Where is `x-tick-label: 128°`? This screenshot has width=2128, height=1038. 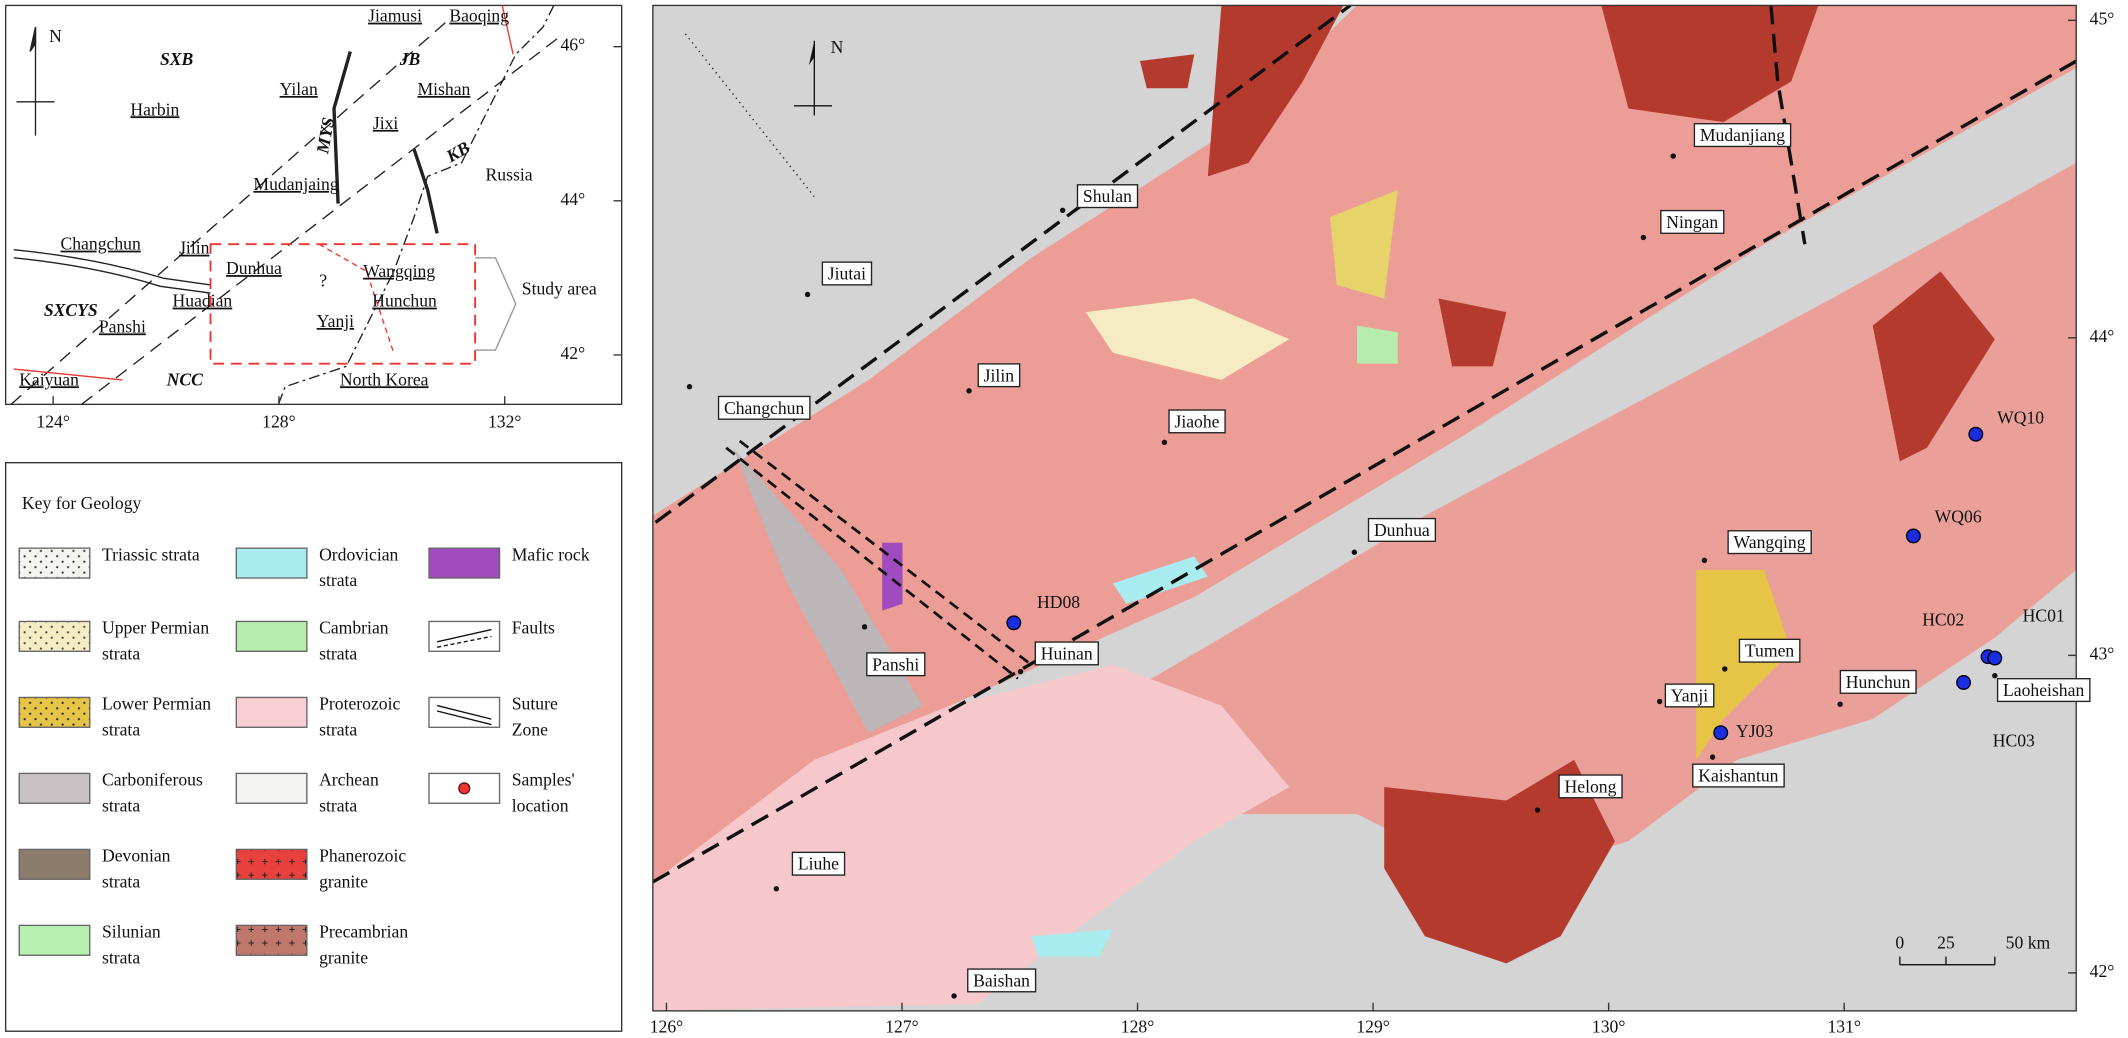
x-tick-label: 128° is located at coordinates (278, 421).